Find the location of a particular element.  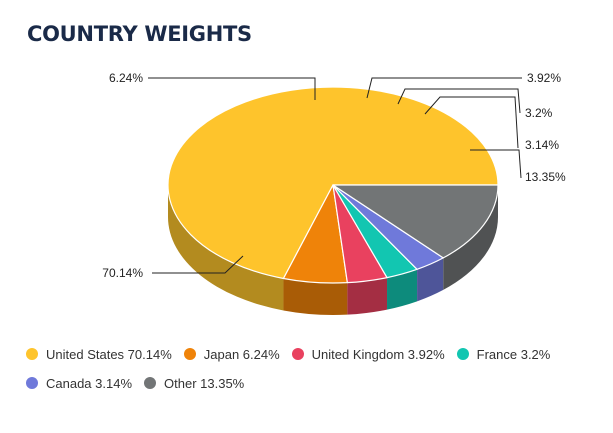

legend-item-japan: Japan 6.24% is located at coordinates (231, 354).